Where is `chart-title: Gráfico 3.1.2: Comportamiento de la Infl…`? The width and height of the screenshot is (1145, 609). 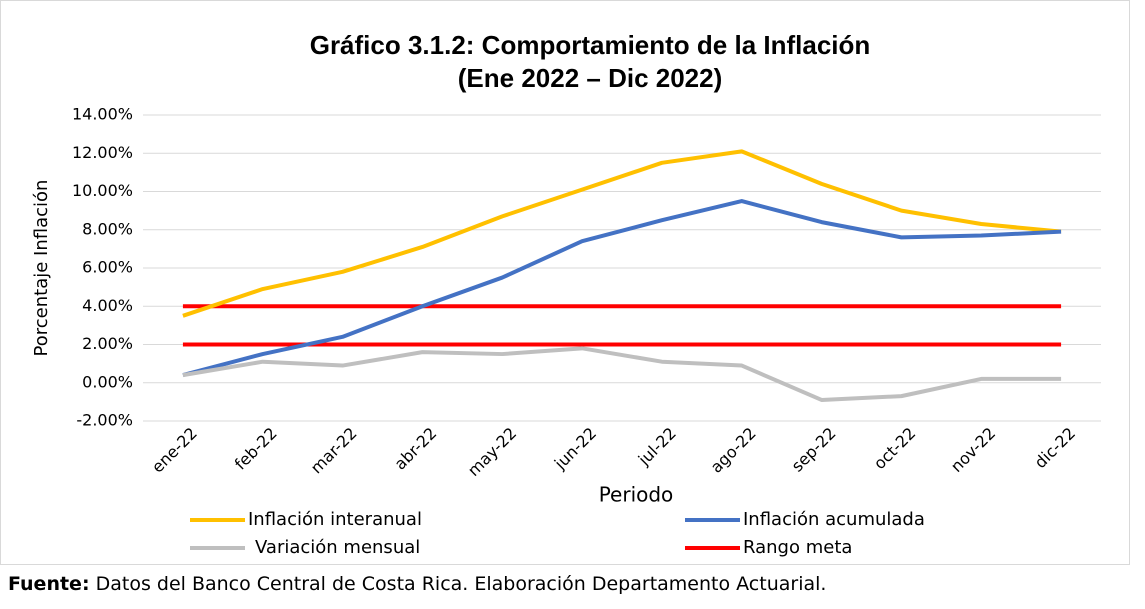 chart-title: Gráfico 3.1.2: Comportamiento de la Infl… is located at coordinates (590, 45).